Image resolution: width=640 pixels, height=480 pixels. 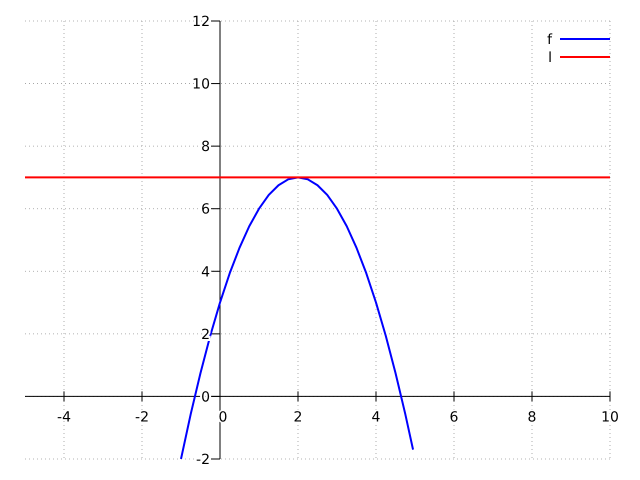 I want to click on y-tick-label: 2, so click(x=205, y=334).